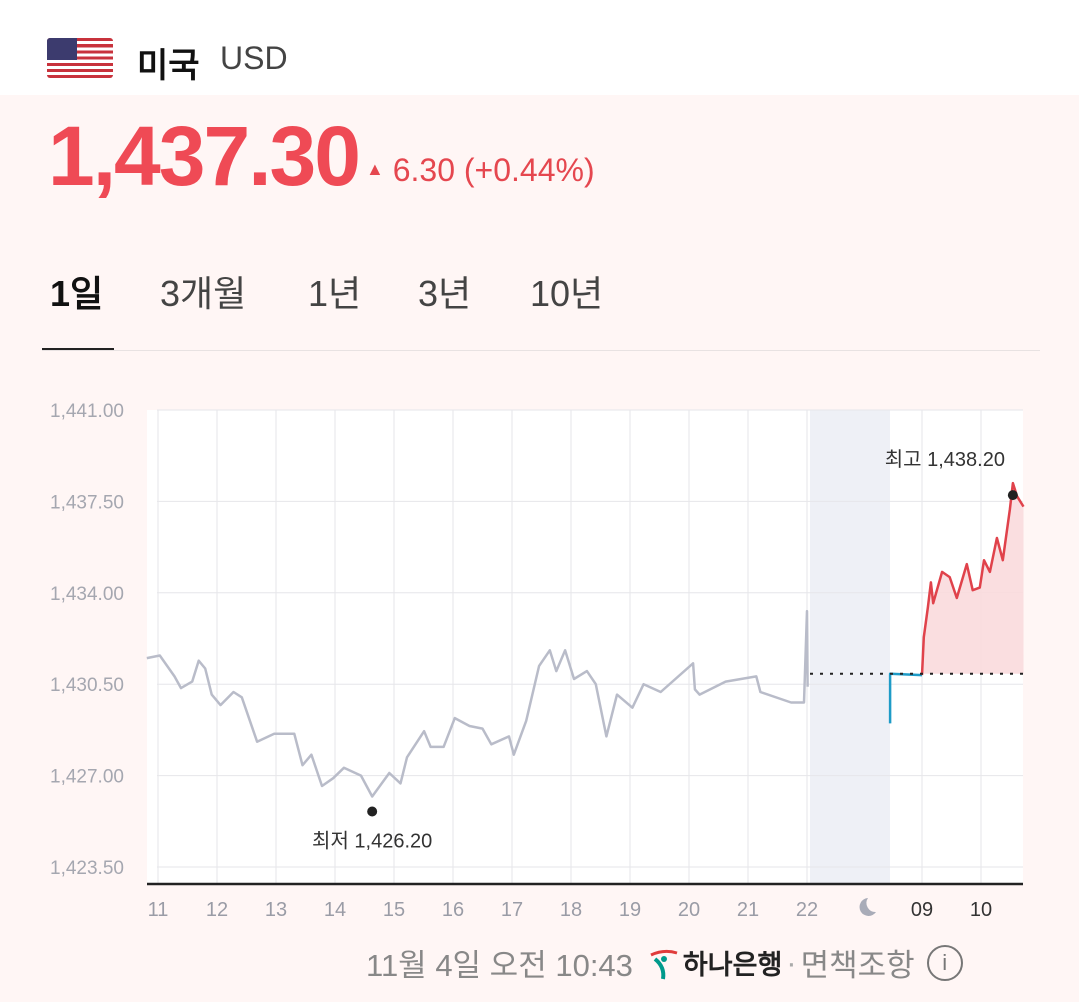 The image size is (1079, 1002). What do you see at coordinates (375, 169) in the screenshot?
I see `up-arrow-icon: ▲` at bounding box center [375, 169].